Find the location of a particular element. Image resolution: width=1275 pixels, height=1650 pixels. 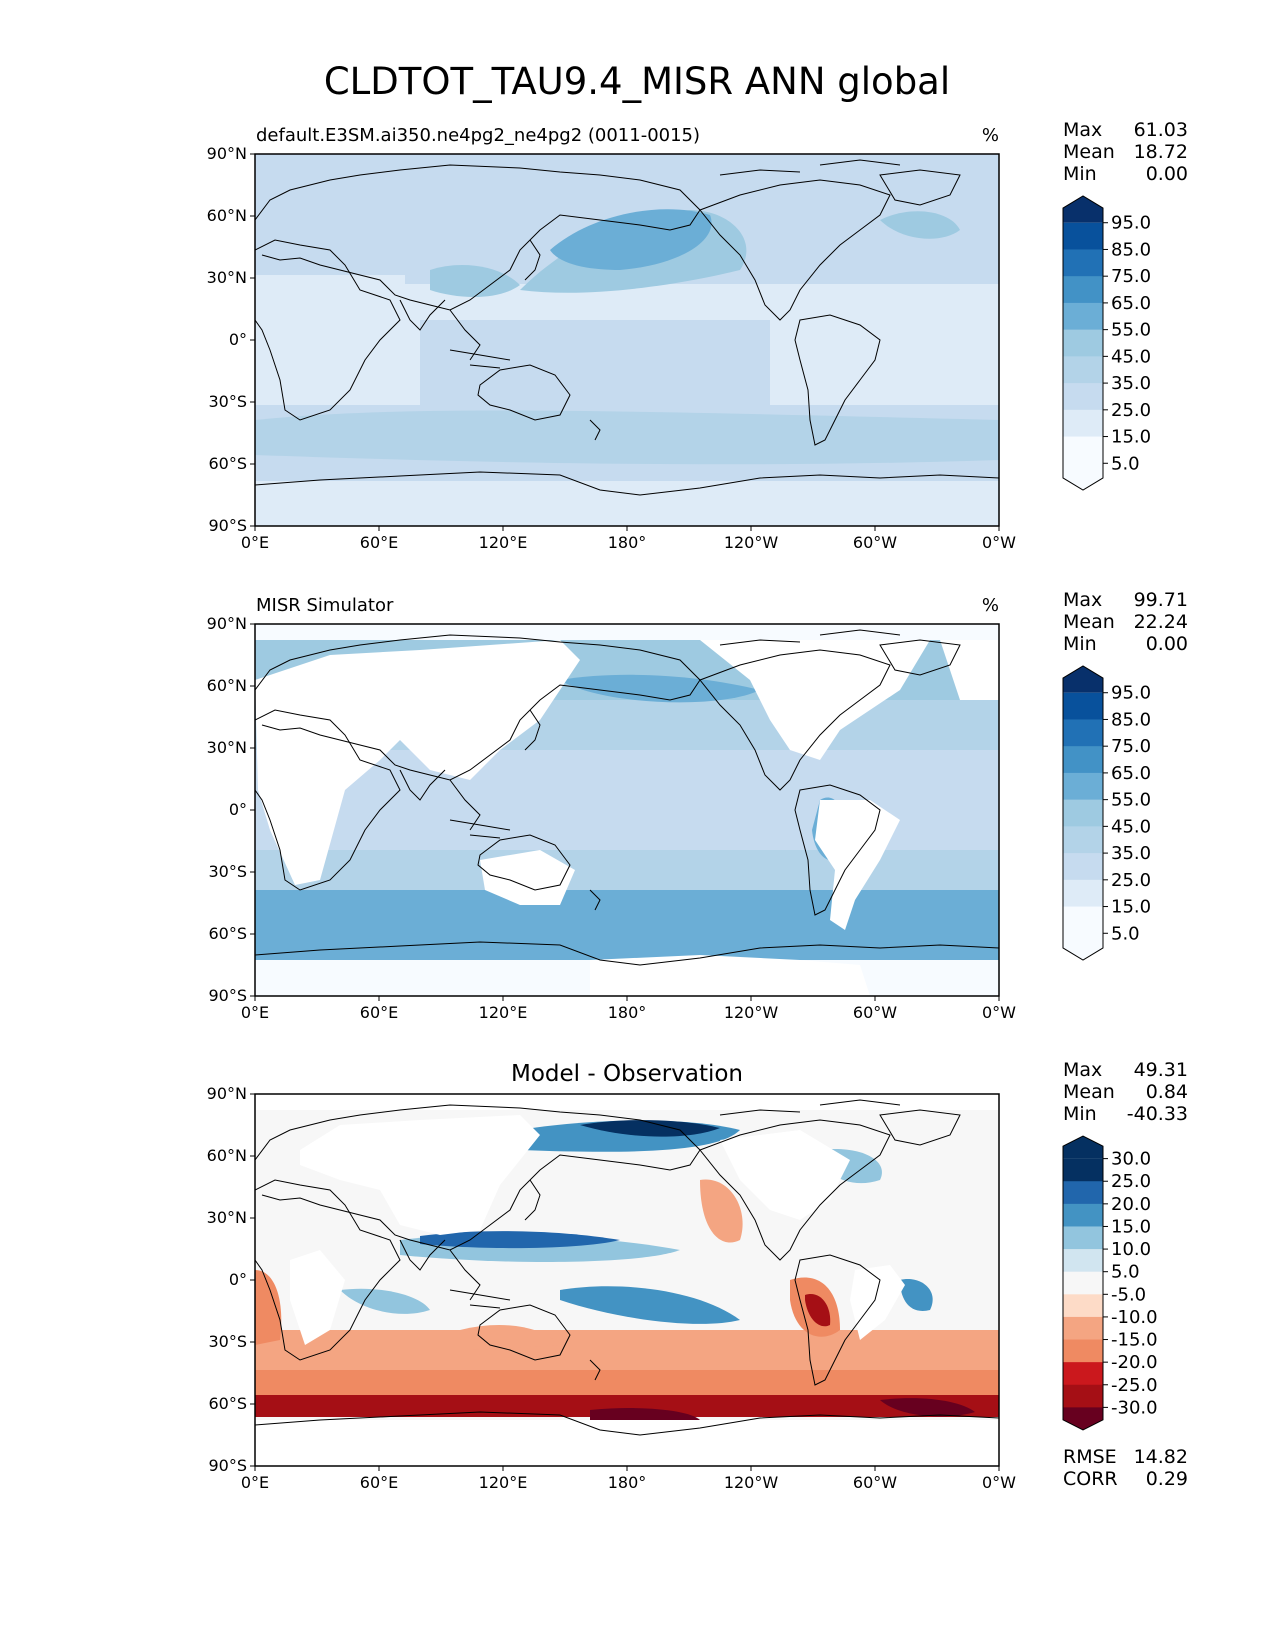

field-west-pacific-core is located at coordinates (520, 1240).